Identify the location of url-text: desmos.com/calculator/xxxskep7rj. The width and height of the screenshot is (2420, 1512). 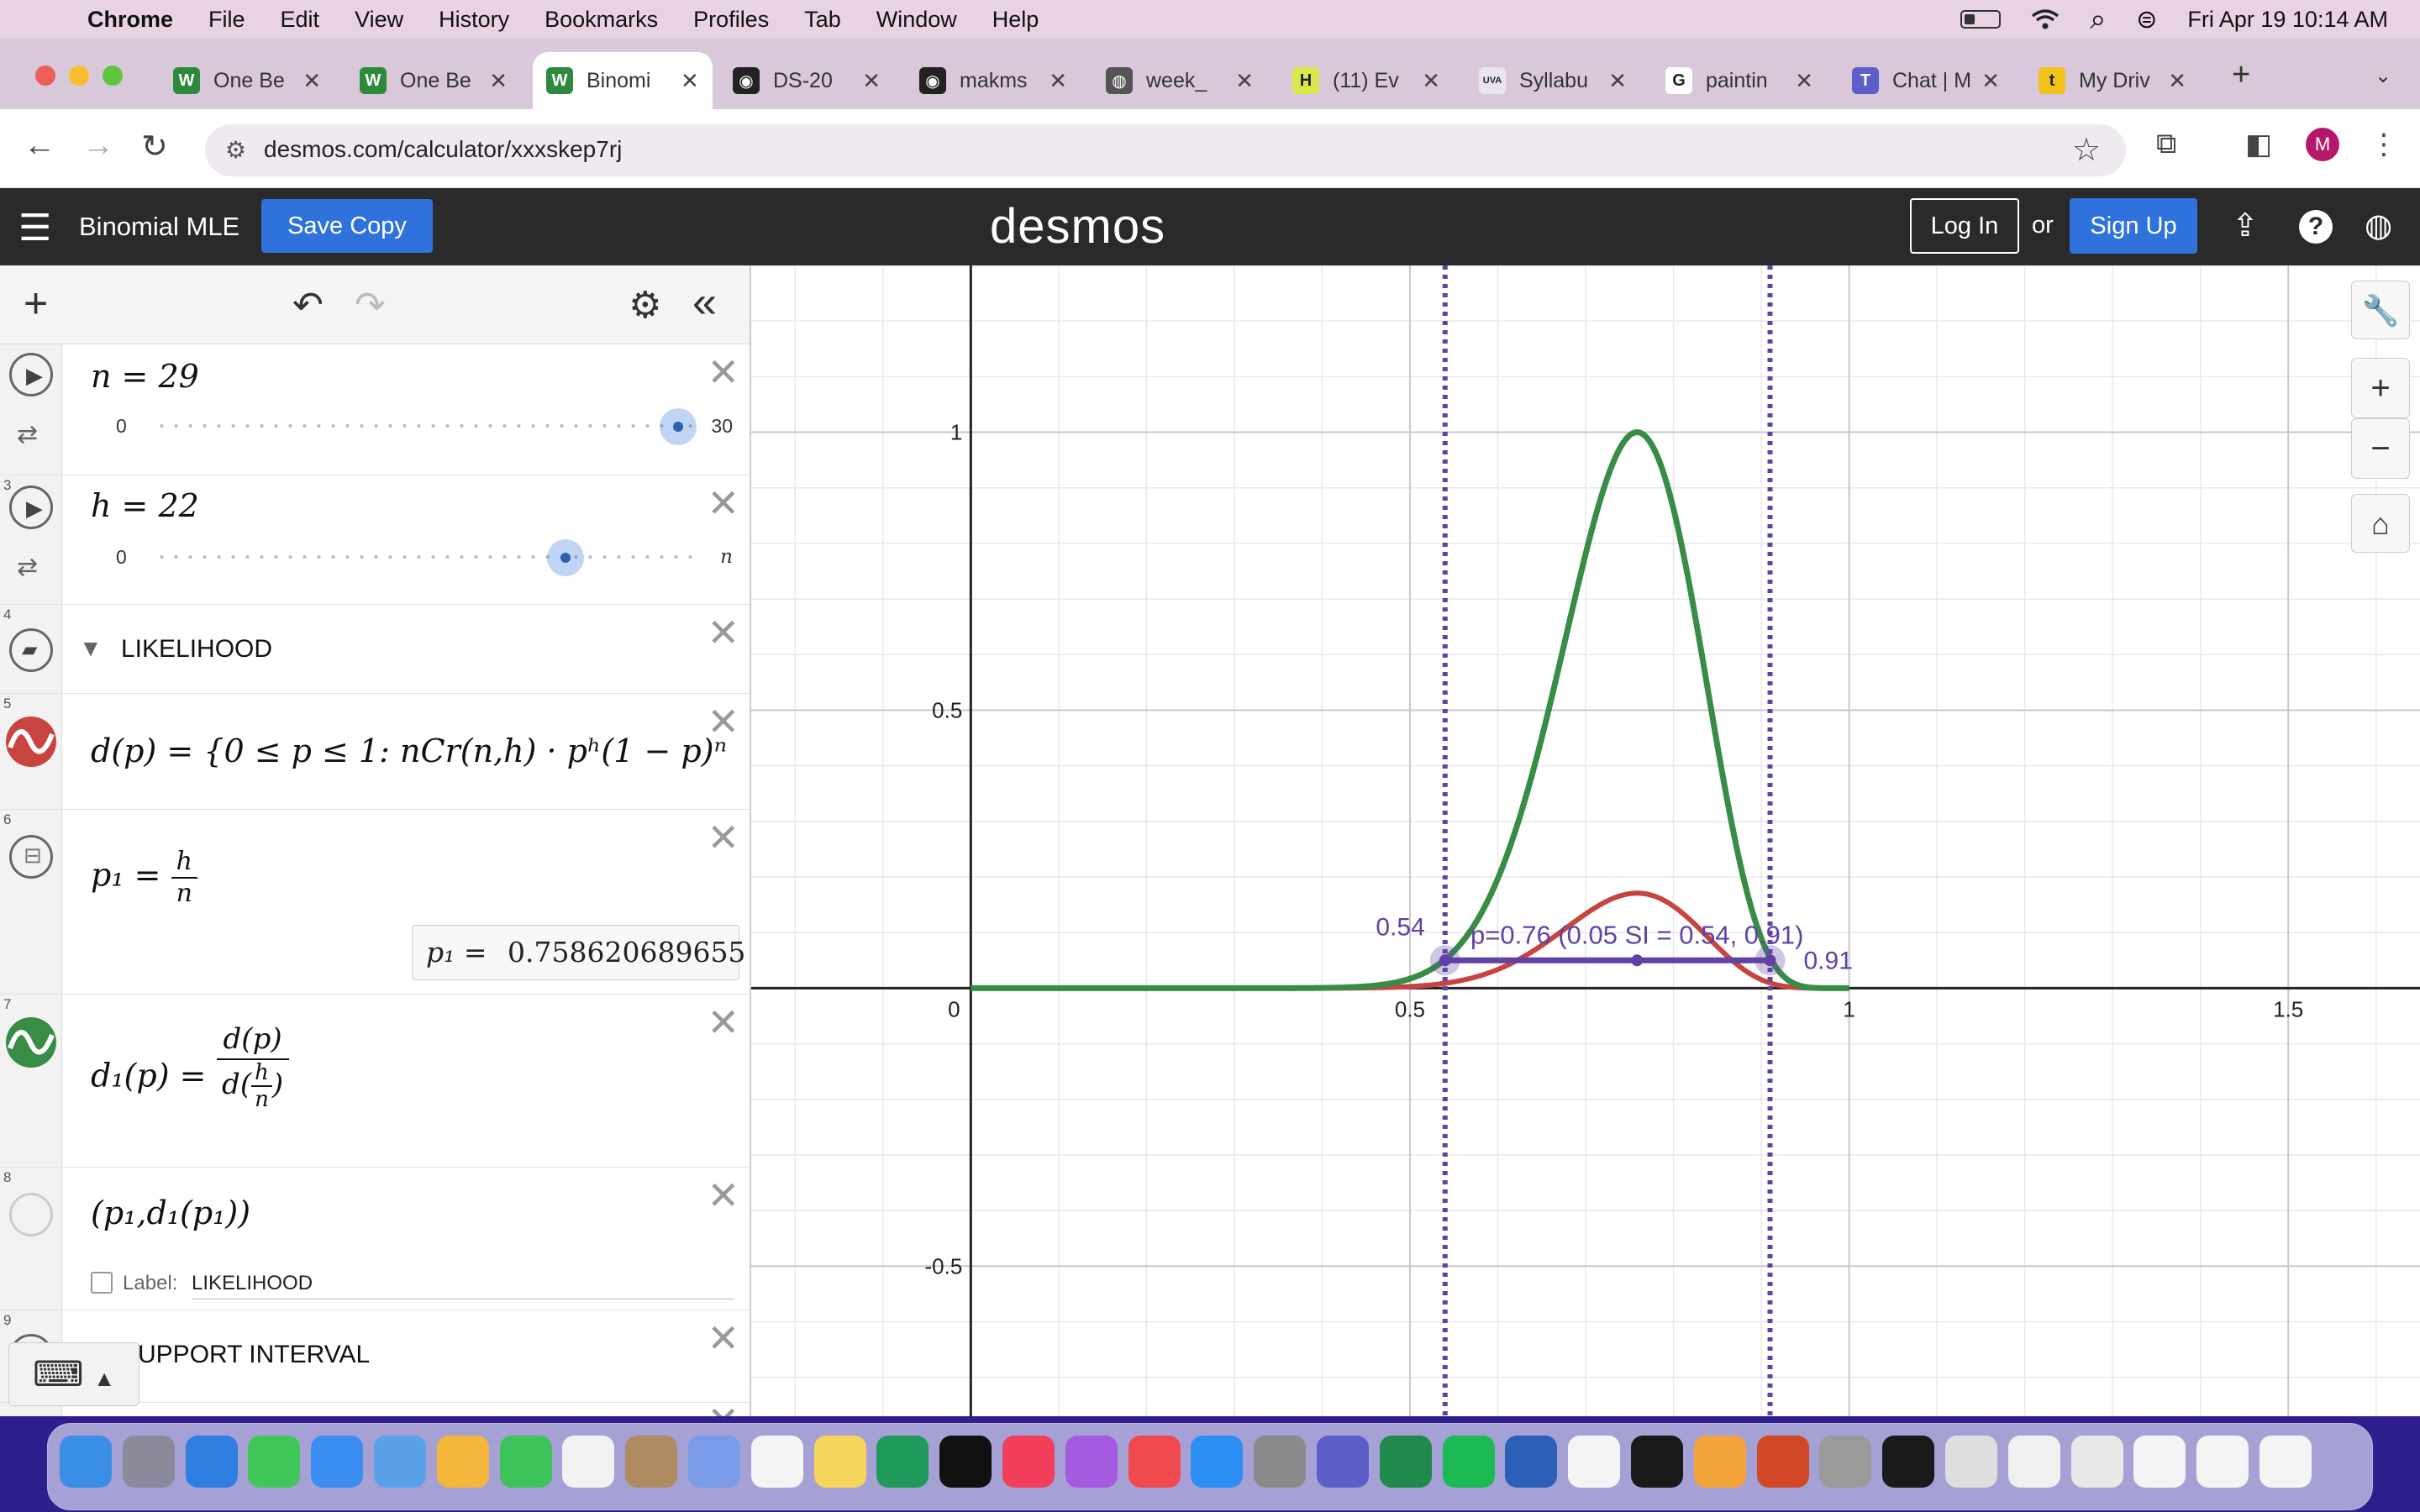
(443, 149).